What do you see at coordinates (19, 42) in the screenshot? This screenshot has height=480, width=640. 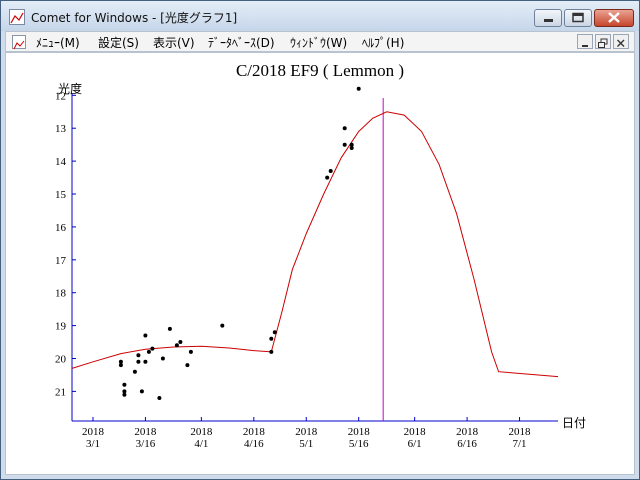 I see `document-icon` at bounding box center [19, 42].